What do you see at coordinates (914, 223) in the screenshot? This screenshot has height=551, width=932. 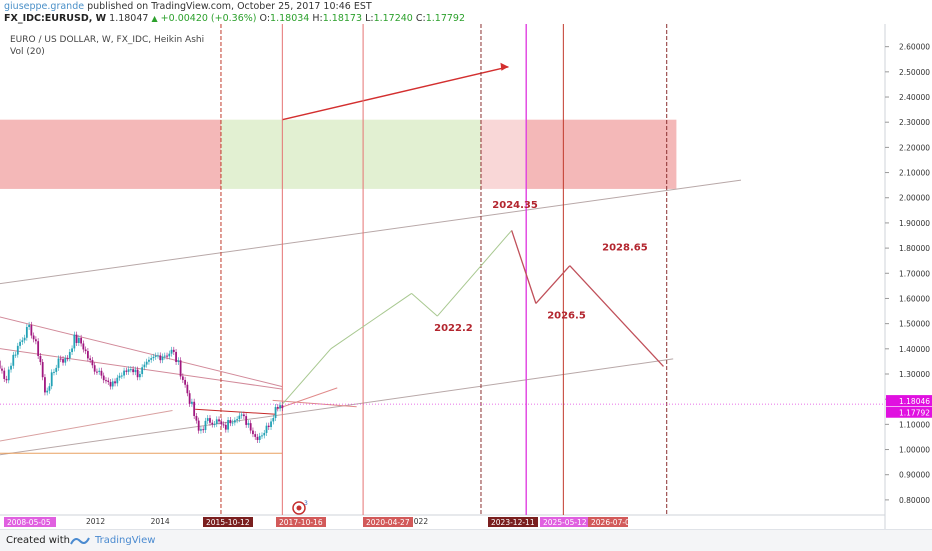 I see `y-tick-label: 1.90000` at bounding box center [914, 223].